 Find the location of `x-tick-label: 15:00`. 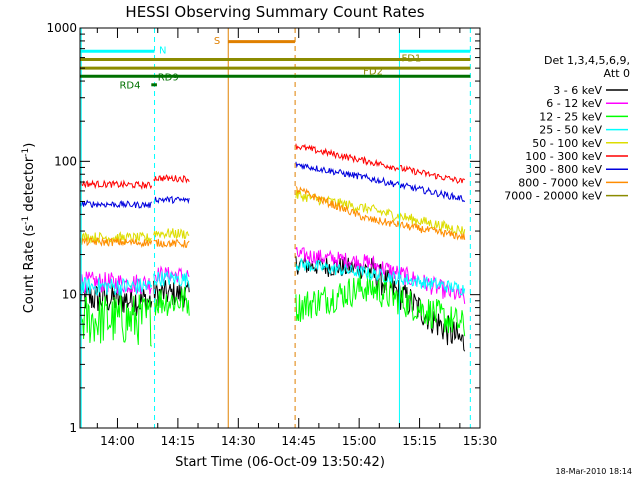

x-tick-label: 15:00 is located at coordinates (359, 441).